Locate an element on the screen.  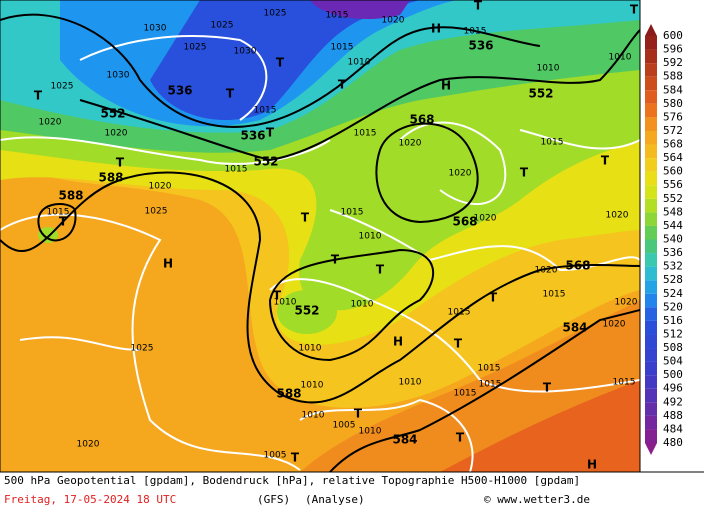
legend-label: 488 is located at coordinates (673, 415).